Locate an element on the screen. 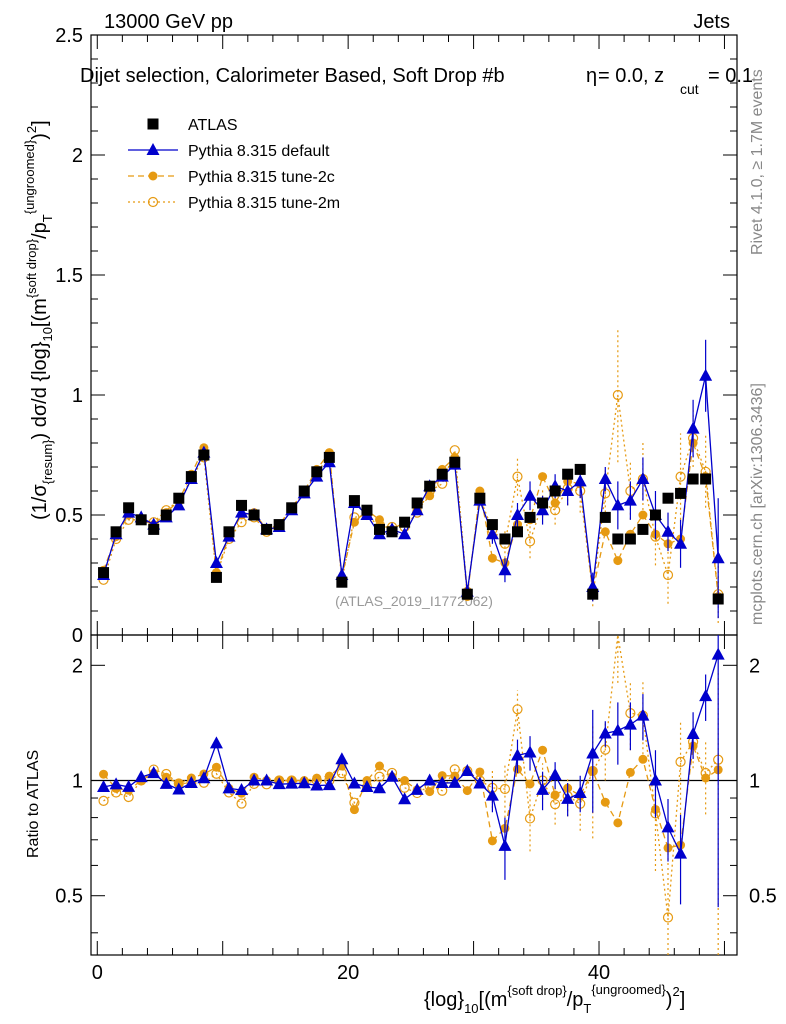 This screenshot has height=1024, width=786. legend-label-pythia-8-315-default: Pythia 8.315 default is located at coordinates (259, 151).